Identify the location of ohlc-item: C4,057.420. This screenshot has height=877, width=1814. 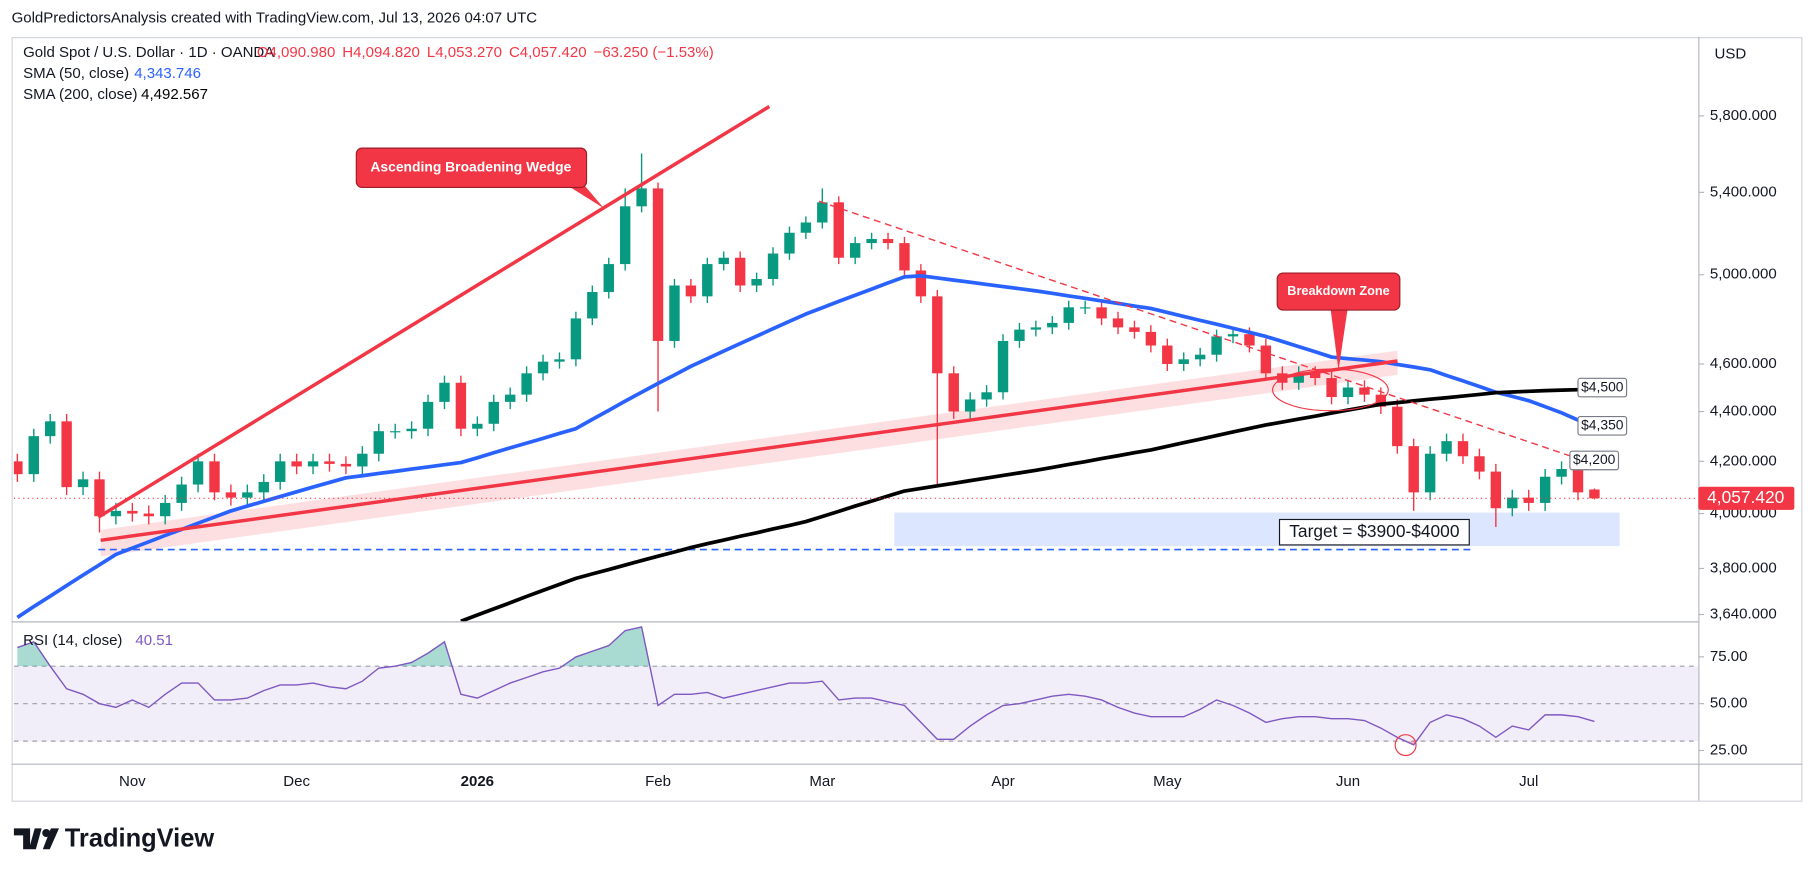
(548, 52).